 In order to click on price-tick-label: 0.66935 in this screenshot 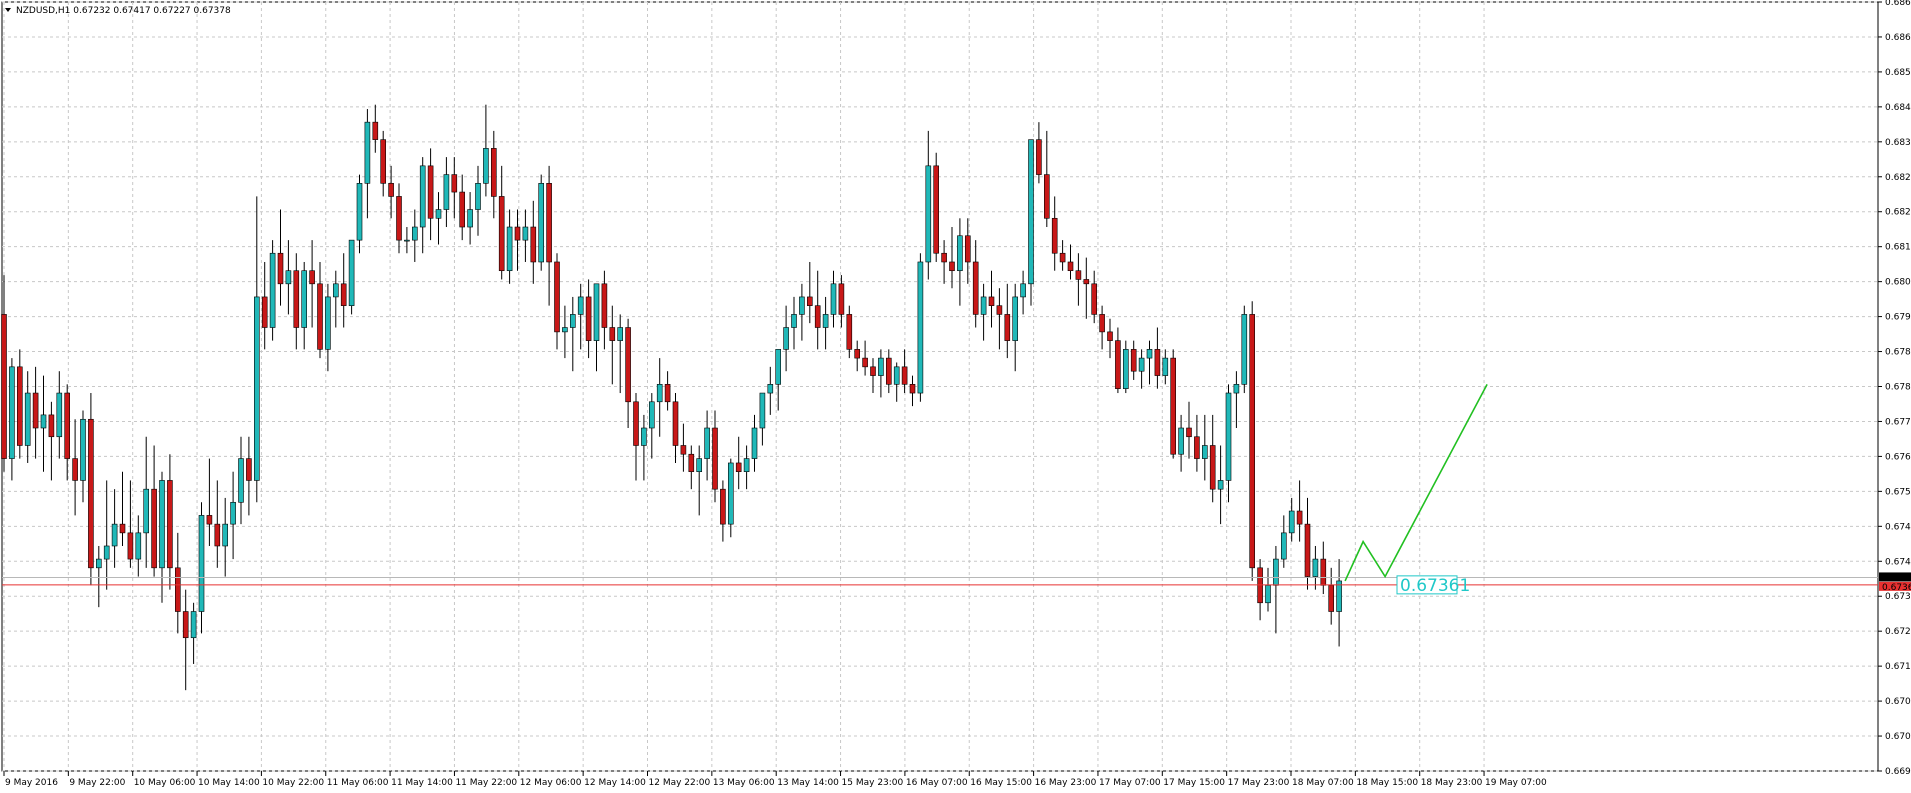, I will do `click(1898, 772)`.